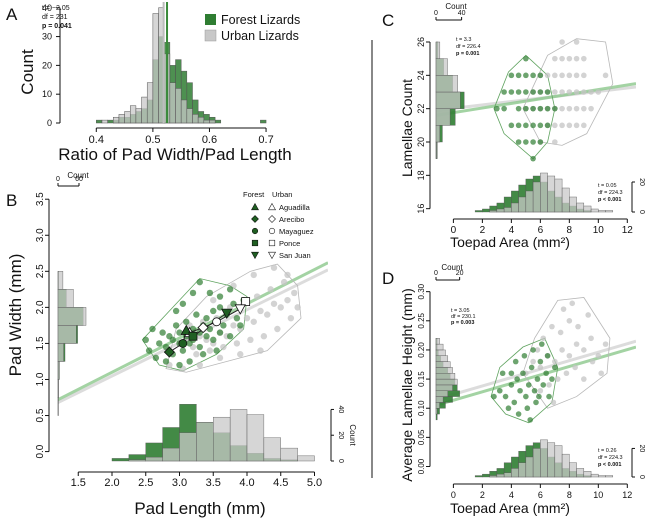 Image resolution: width=661 pixels, height=522 pixels. I want to click on y-tick-label-c: 18, so click(421, 175).